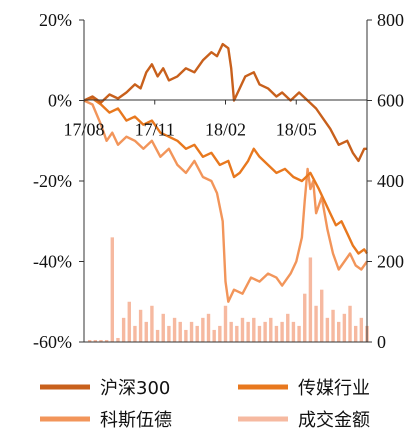 This screenshot has width=420, height=432. Describe the element at coordinates (135, 388) in the screenshot. I see `legend-label-hs300: 沪深300` at that location.